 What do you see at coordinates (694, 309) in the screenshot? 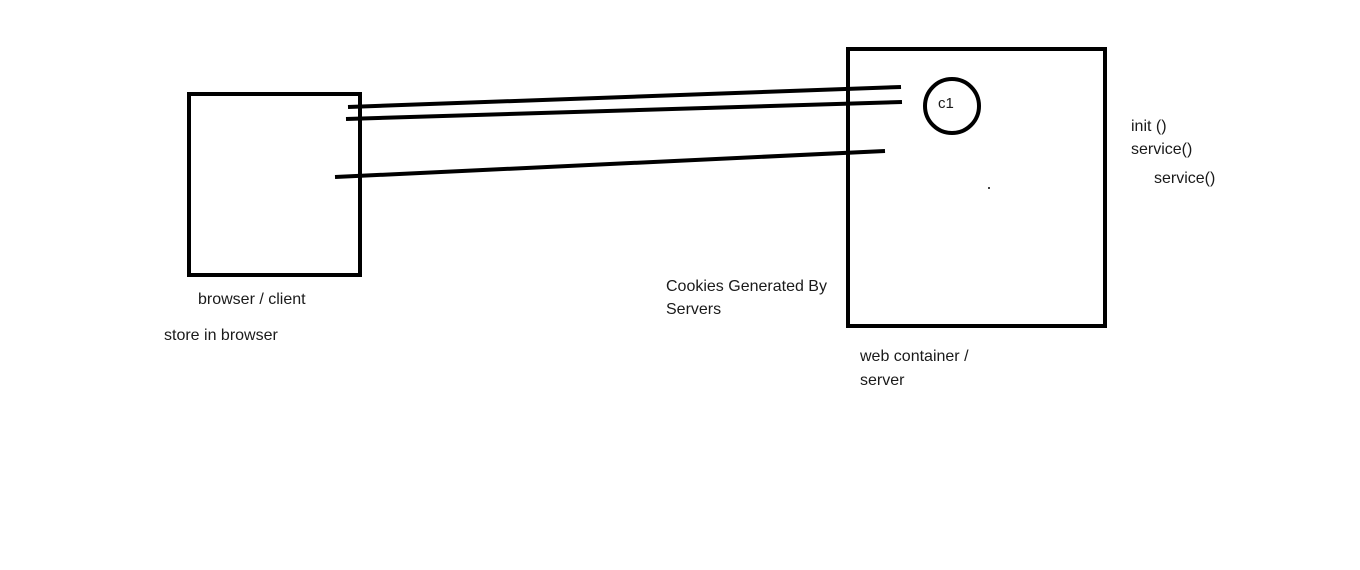
I see `cookie-caption-line-2: Servers` at bounding box center [694, 309].